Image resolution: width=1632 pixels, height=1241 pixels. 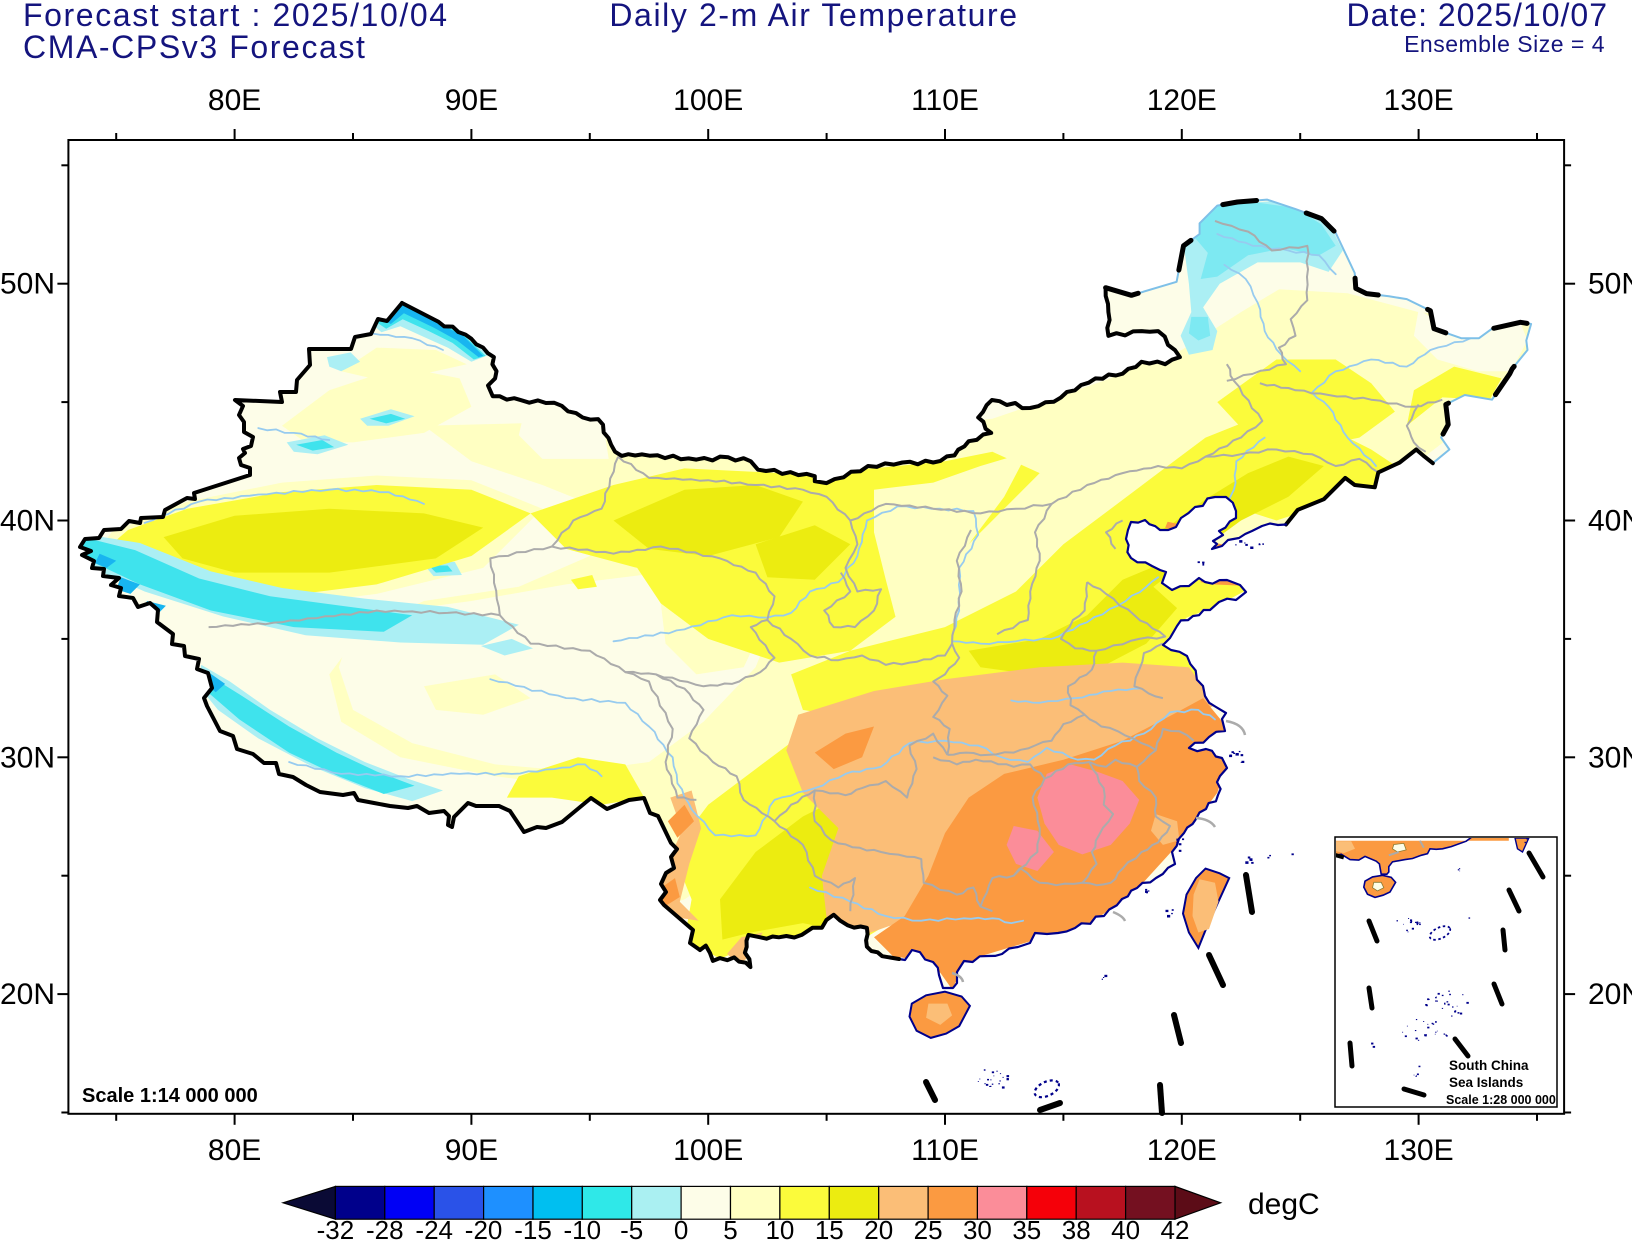 I want to click on svg-text: Sea Islands, so click(x=1486, y=1082).